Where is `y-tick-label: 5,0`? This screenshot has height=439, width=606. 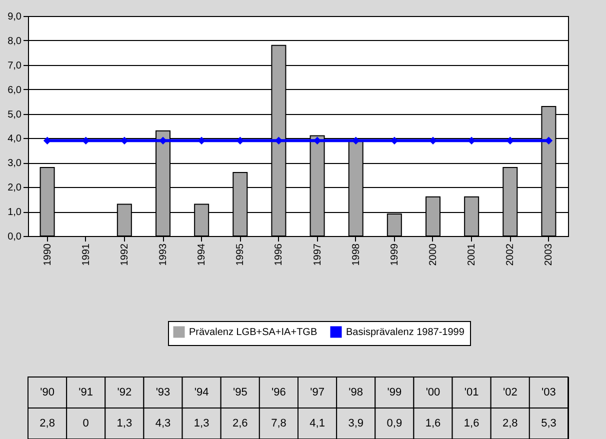 y-tick-label: 5,0 is located at coordinates (15, 114).